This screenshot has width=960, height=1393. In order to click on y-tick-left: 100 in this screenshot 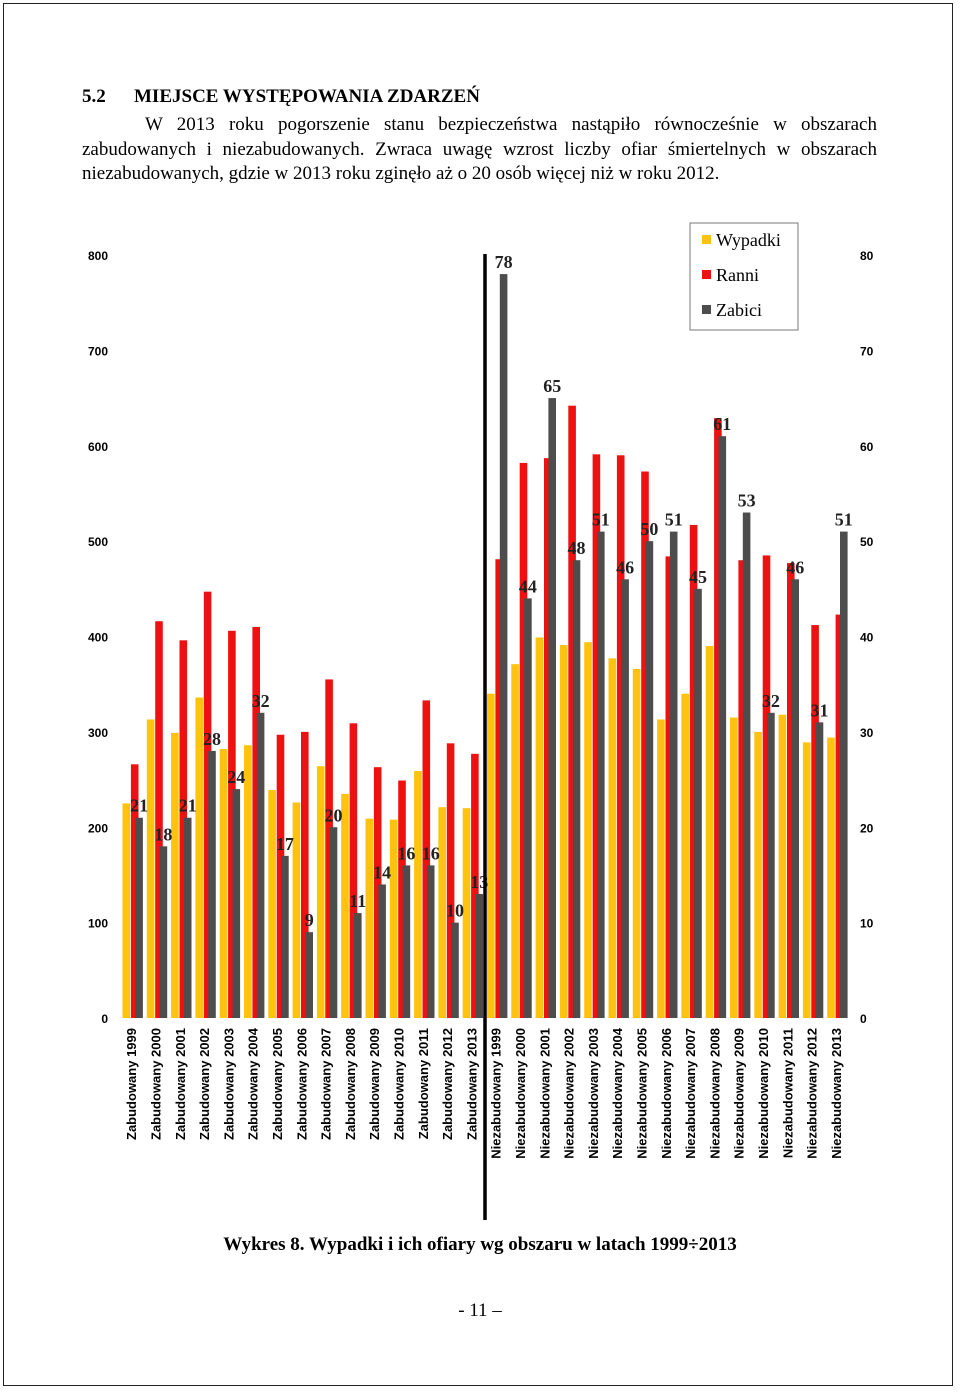, I will do `click(98, 924)`.